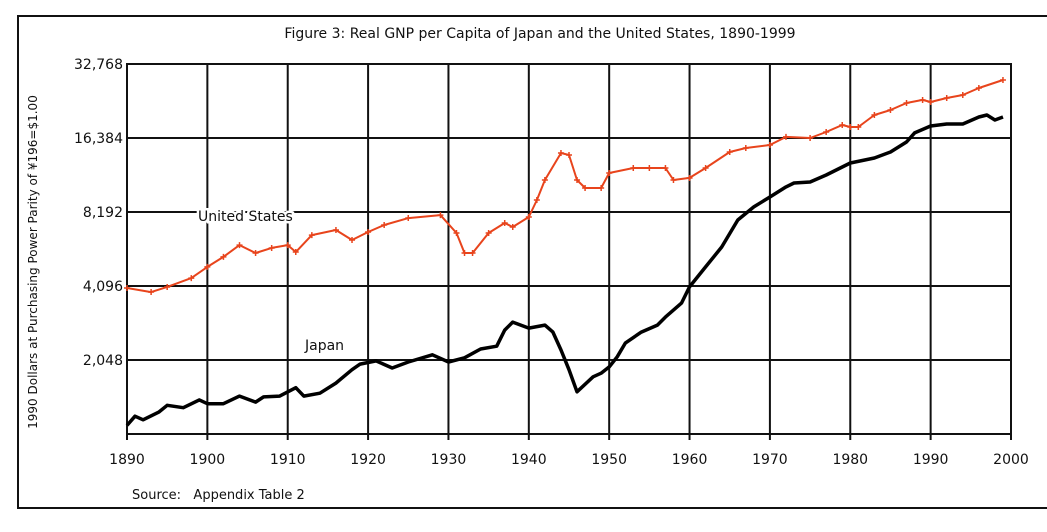 The width and height of the screenshot is (1047, 532). What do you see at coordinates (529, 460) in the screenshot?
I see `x-tick-label: 1940` at bounding box center [529, 460].